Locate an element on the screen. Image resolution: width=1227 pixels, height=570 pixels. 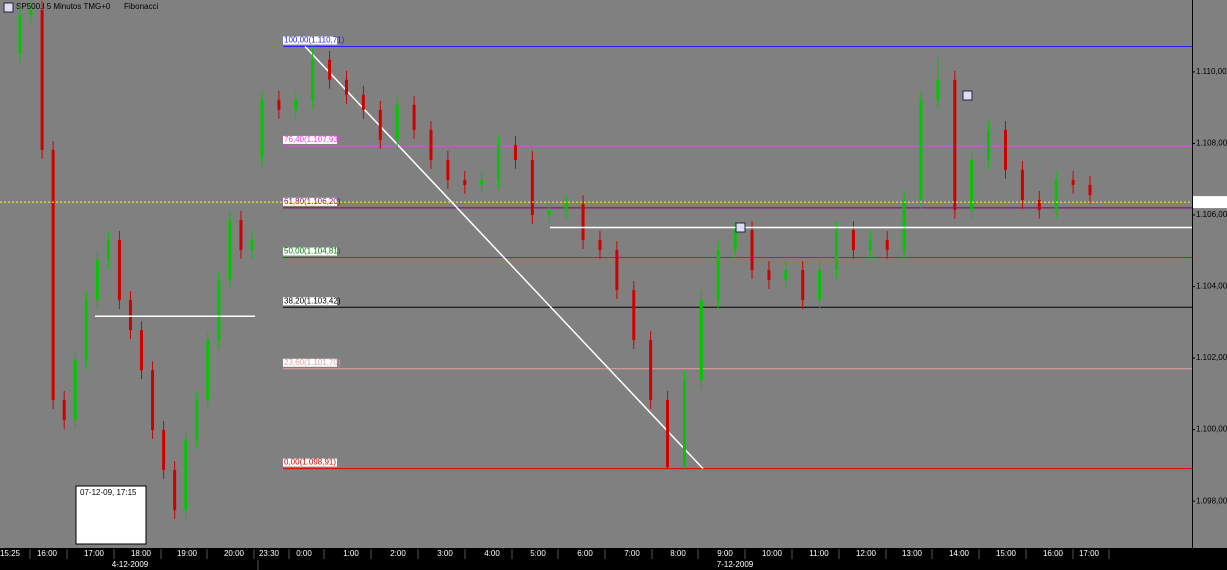
current-price-marker is located at coordinates (1210, 202).